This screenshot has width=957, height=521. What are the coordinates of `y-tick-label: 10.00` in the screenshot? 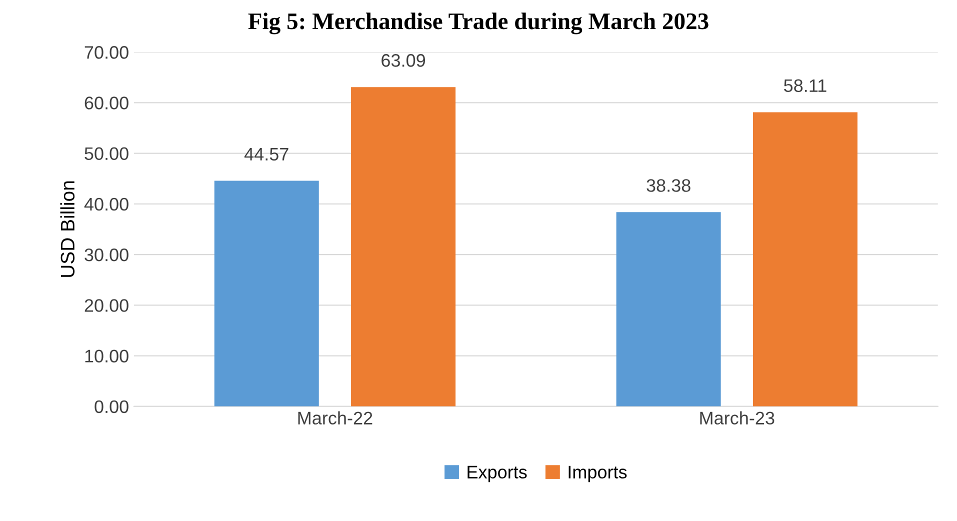 It's located at (106, 356).